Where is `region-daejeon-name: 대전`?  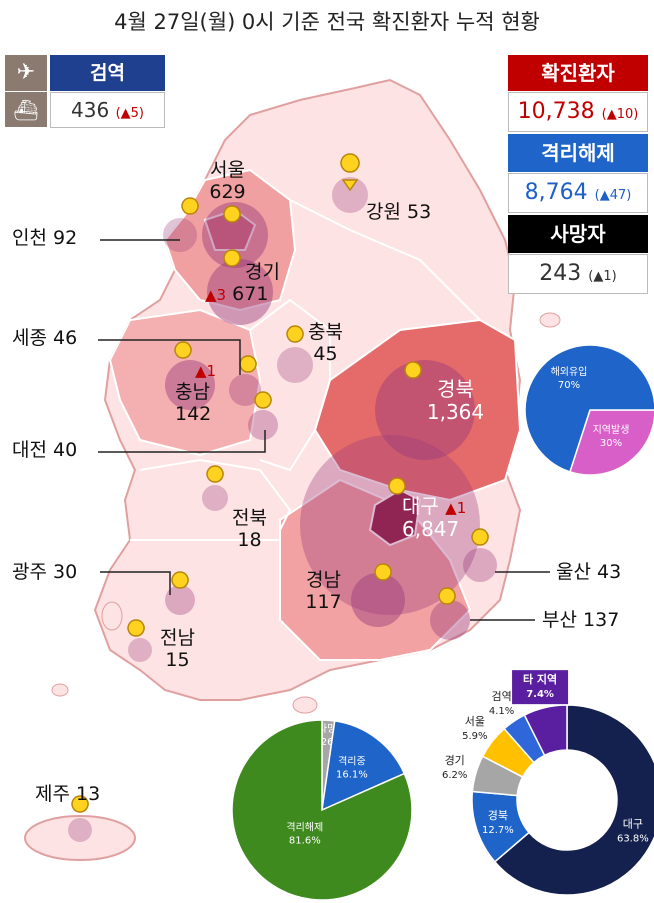
region-daejeon-name: 대전 is located at coordinates (29, 450).